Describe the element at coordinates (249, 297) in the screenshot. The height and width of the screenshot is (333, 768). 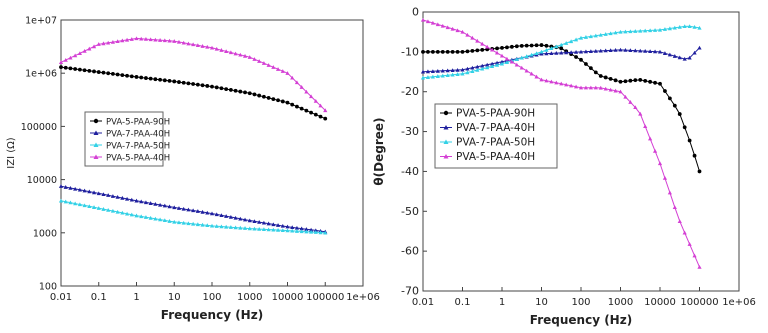
I see `x-tick-label: 1000` at that location.